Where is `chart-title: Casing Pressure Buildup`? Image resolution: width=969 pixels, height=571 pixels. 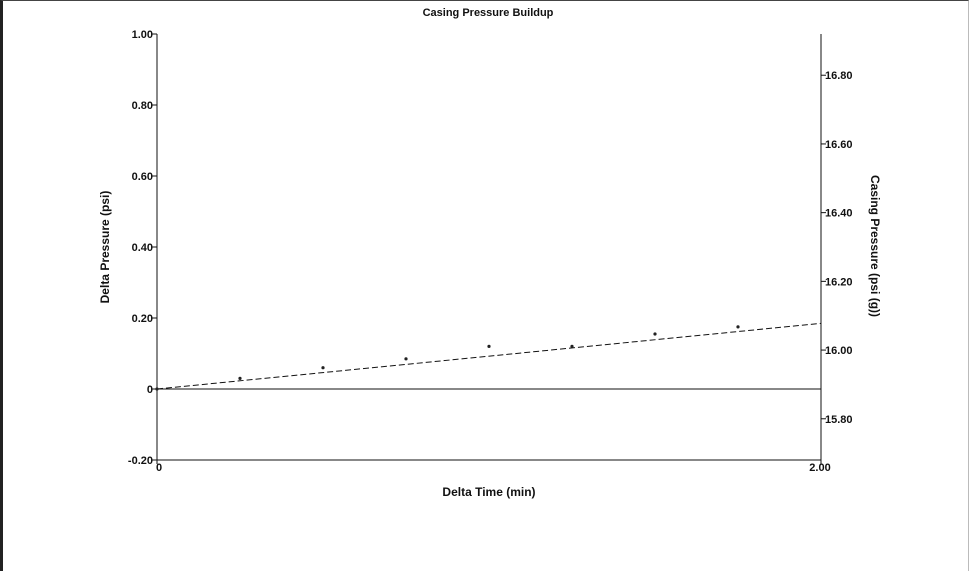
chart-title: Casing Pressure Buildup is located at coordinates (488, 13).